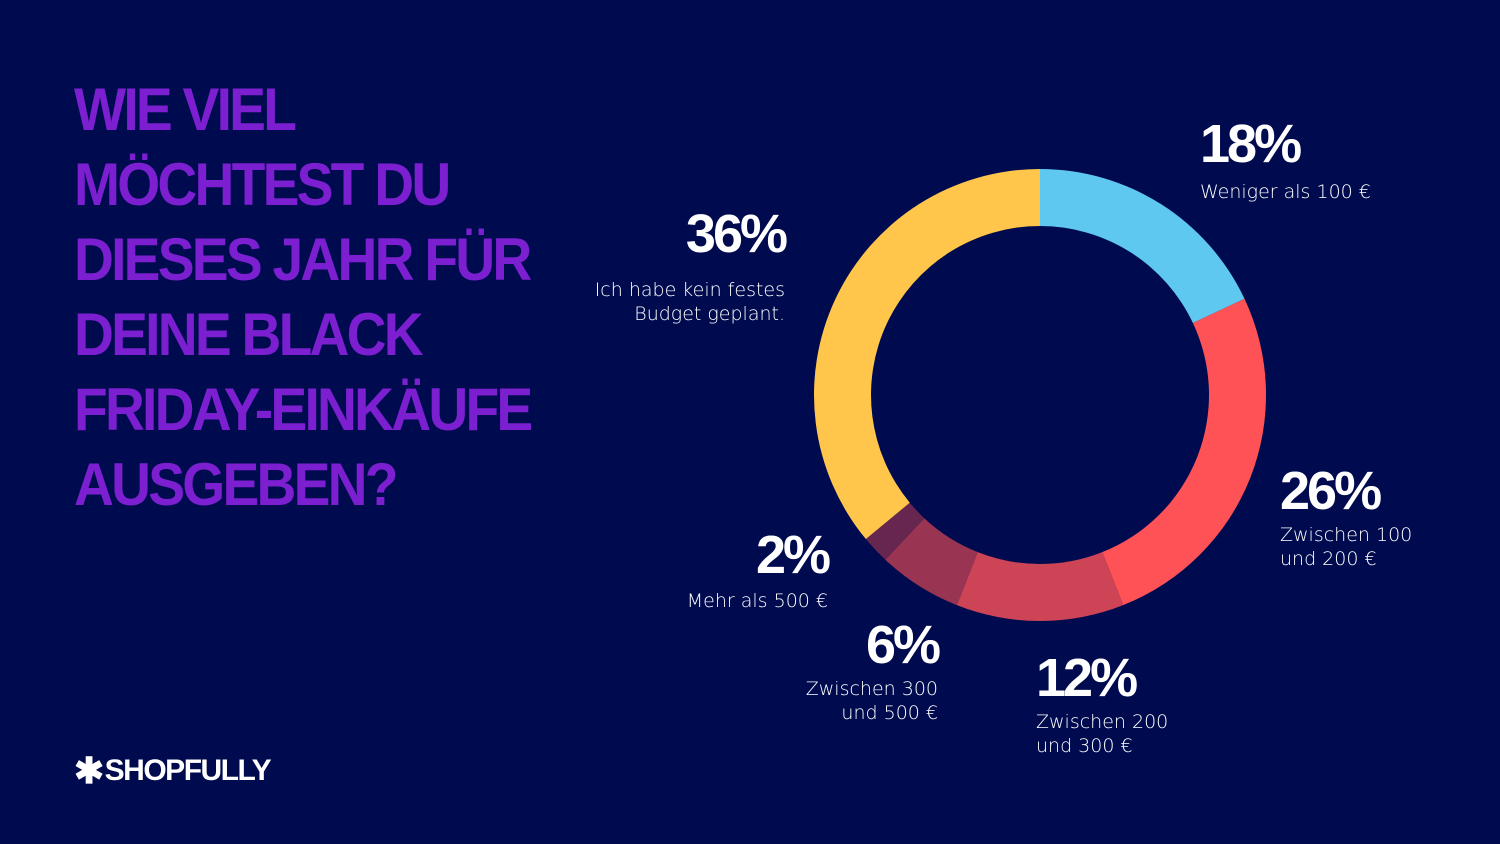 This screenshot has height=844, width=1500. I want to click on shopfully-logo: ✱ SHOPFULLY, so click(173, 770).